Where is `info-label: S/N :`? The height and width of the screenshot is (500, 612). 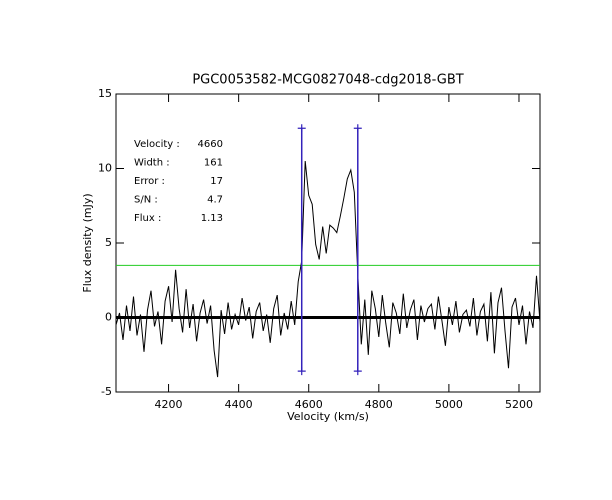 info-label: S/N : is located at coordinates (146, 200).